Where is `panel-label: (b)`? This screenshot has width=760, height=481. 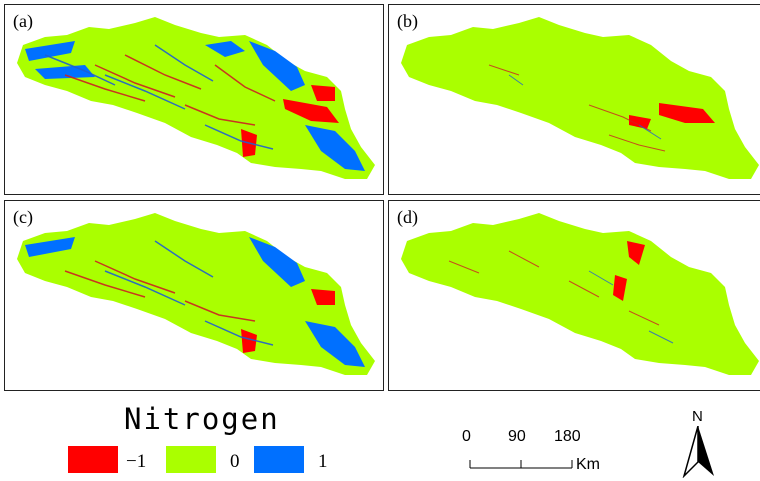
panel-label: (b) is located at coordinates (407, 21).